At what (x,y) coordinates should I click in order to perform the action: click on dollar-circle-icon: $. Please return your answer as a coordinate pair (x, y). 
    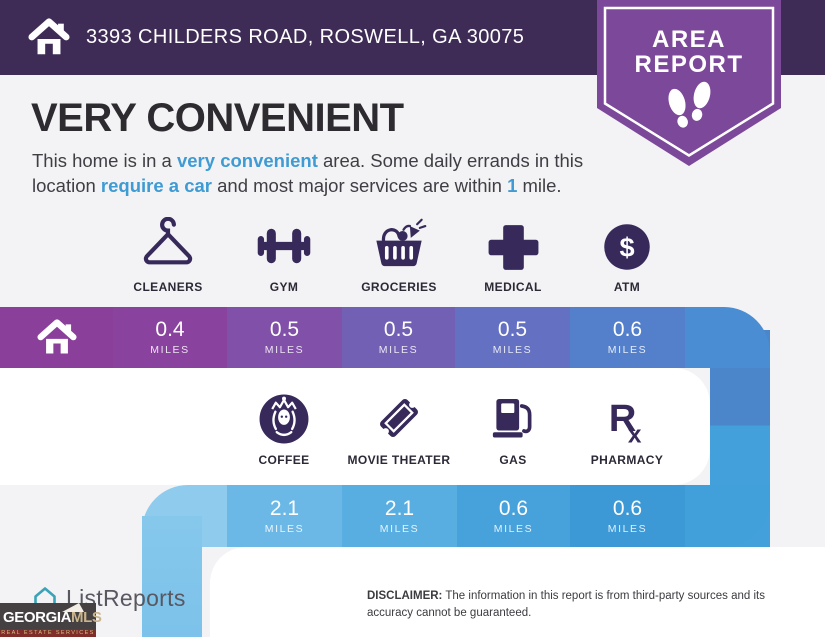
    Looking at the image, I should click on (627, 247).